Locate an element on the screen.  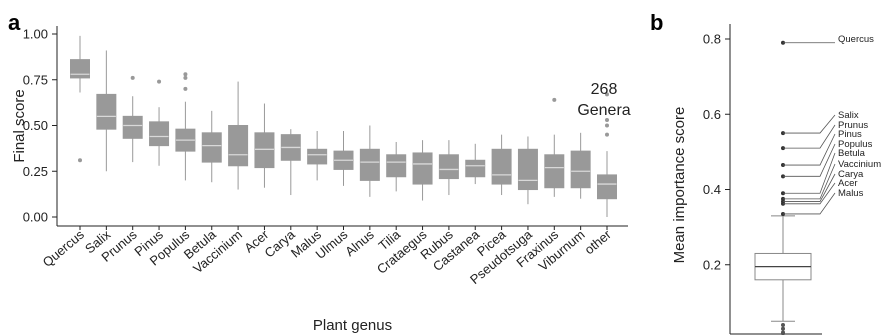
point-label-quercus: Quercus is located at coordinates (856, 39).